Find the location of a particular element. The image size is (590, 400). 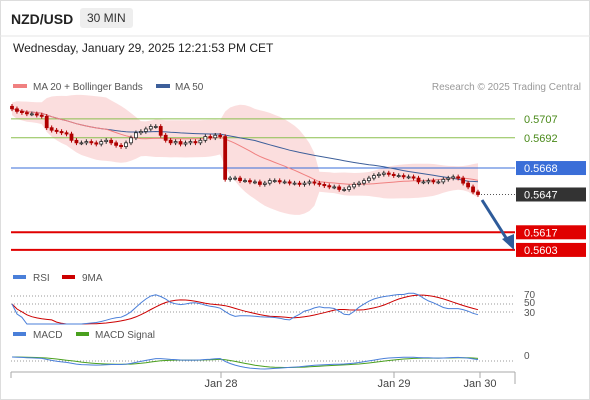

ma20-legend-swatch is located at coordinates (20, 86).